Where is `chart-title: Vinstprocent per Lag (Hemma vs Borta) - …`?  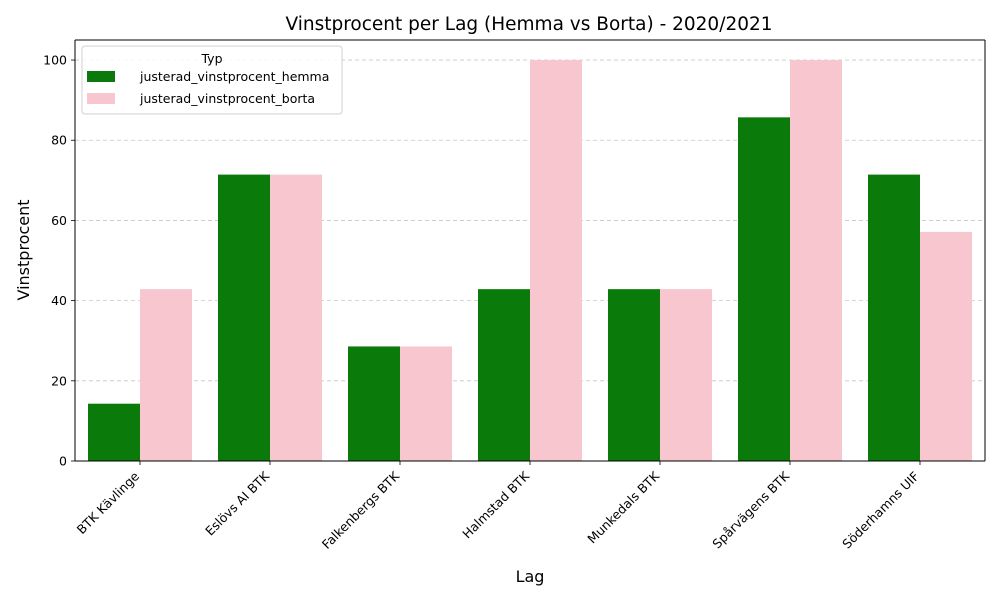
chart-title: Vinstprocent per Lag (Hemma vs Borta) - … is located at coordinates (528, 24).